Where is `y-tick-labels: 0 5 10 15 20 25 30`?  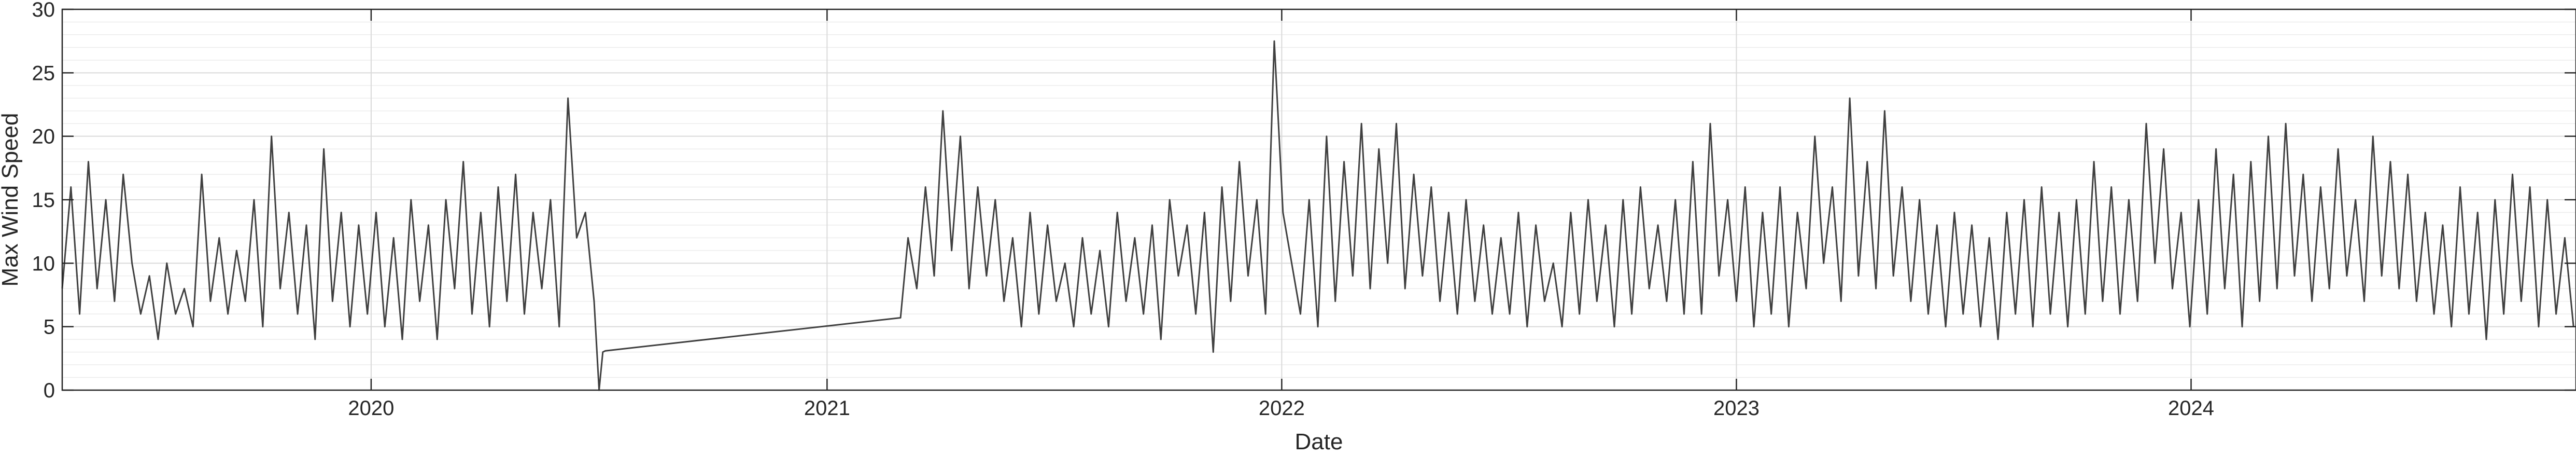 y-tick-labels: 0 5 10 15 20 25 30 is located at coordinates (43, 201).